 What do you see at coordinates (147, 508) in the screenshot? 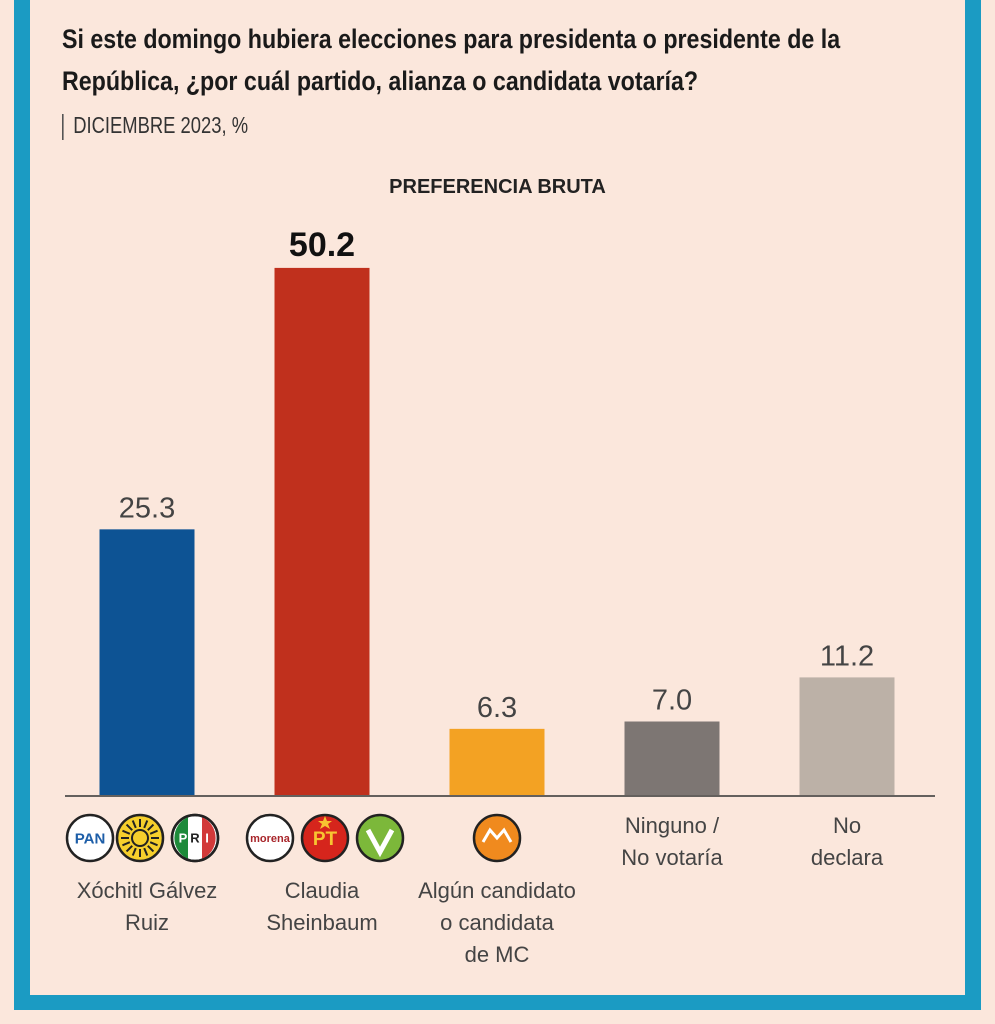
I see `data-label-0: 25.3` at bounding box center [147, 508].